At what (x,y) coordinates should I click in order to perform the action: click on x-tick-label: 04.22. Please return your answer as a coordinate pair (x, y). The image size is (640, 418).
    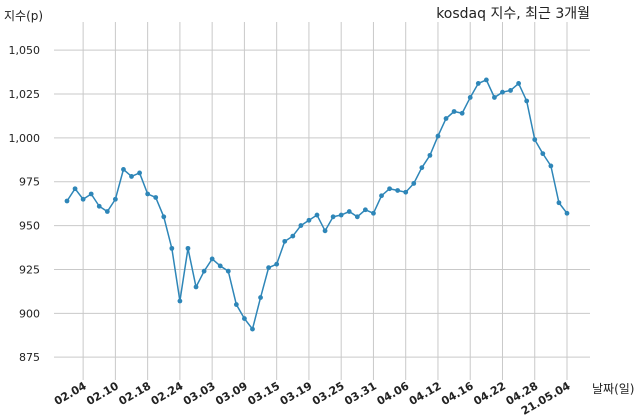
    Looking at the image, I should click on (489, 393).